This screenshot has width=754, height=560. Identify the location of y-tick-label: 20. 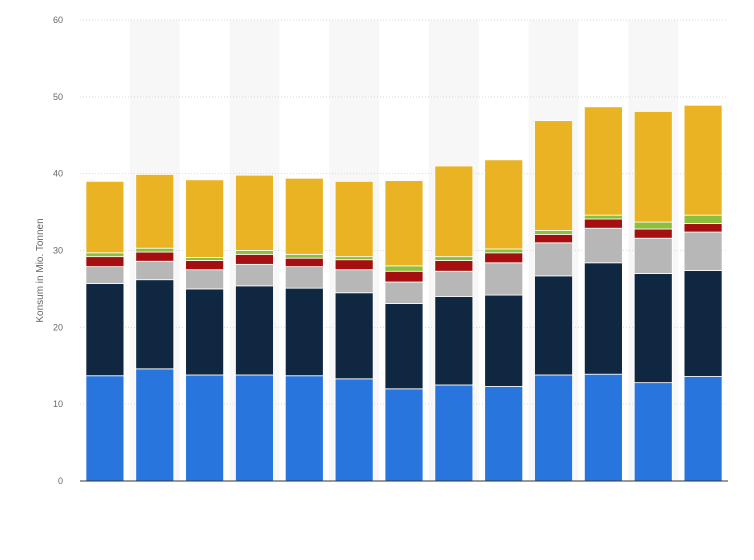
(58, 327).